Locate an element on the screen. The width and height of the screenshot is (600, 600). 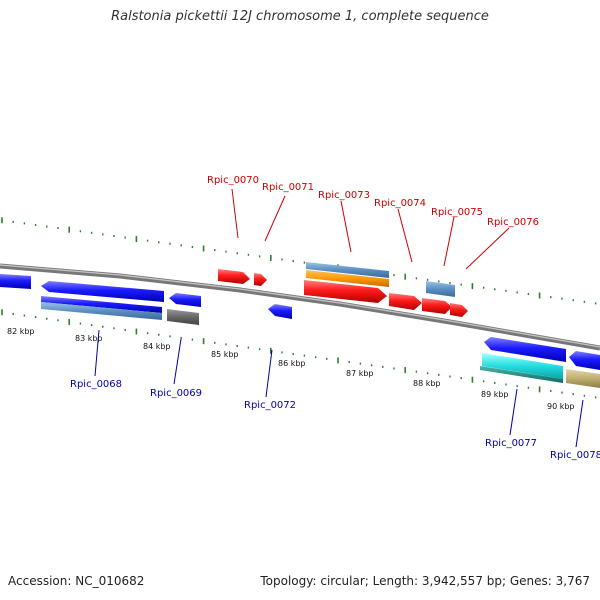
gene-feature-rpic-0073-cds is located at coordinates (347, 278).